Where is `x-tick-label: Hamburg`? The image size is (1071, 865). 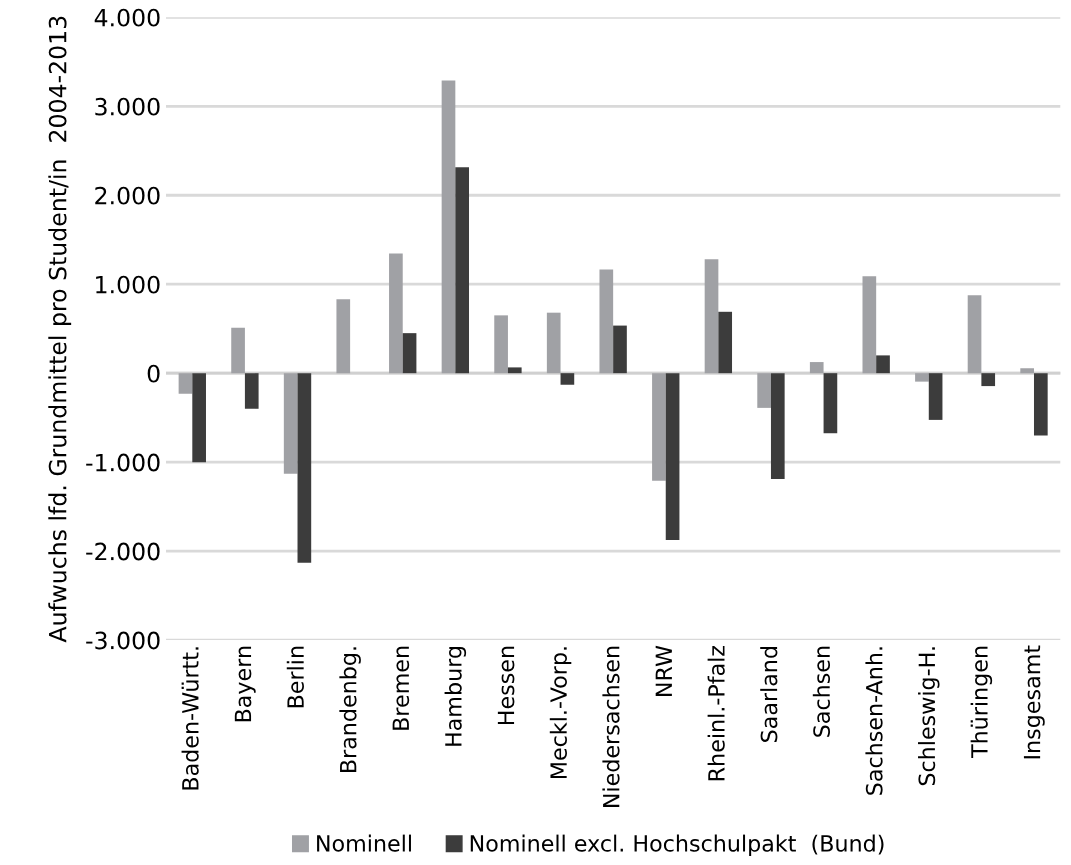
x-tick-label: Hamburg is located at coordinates (455, 696).